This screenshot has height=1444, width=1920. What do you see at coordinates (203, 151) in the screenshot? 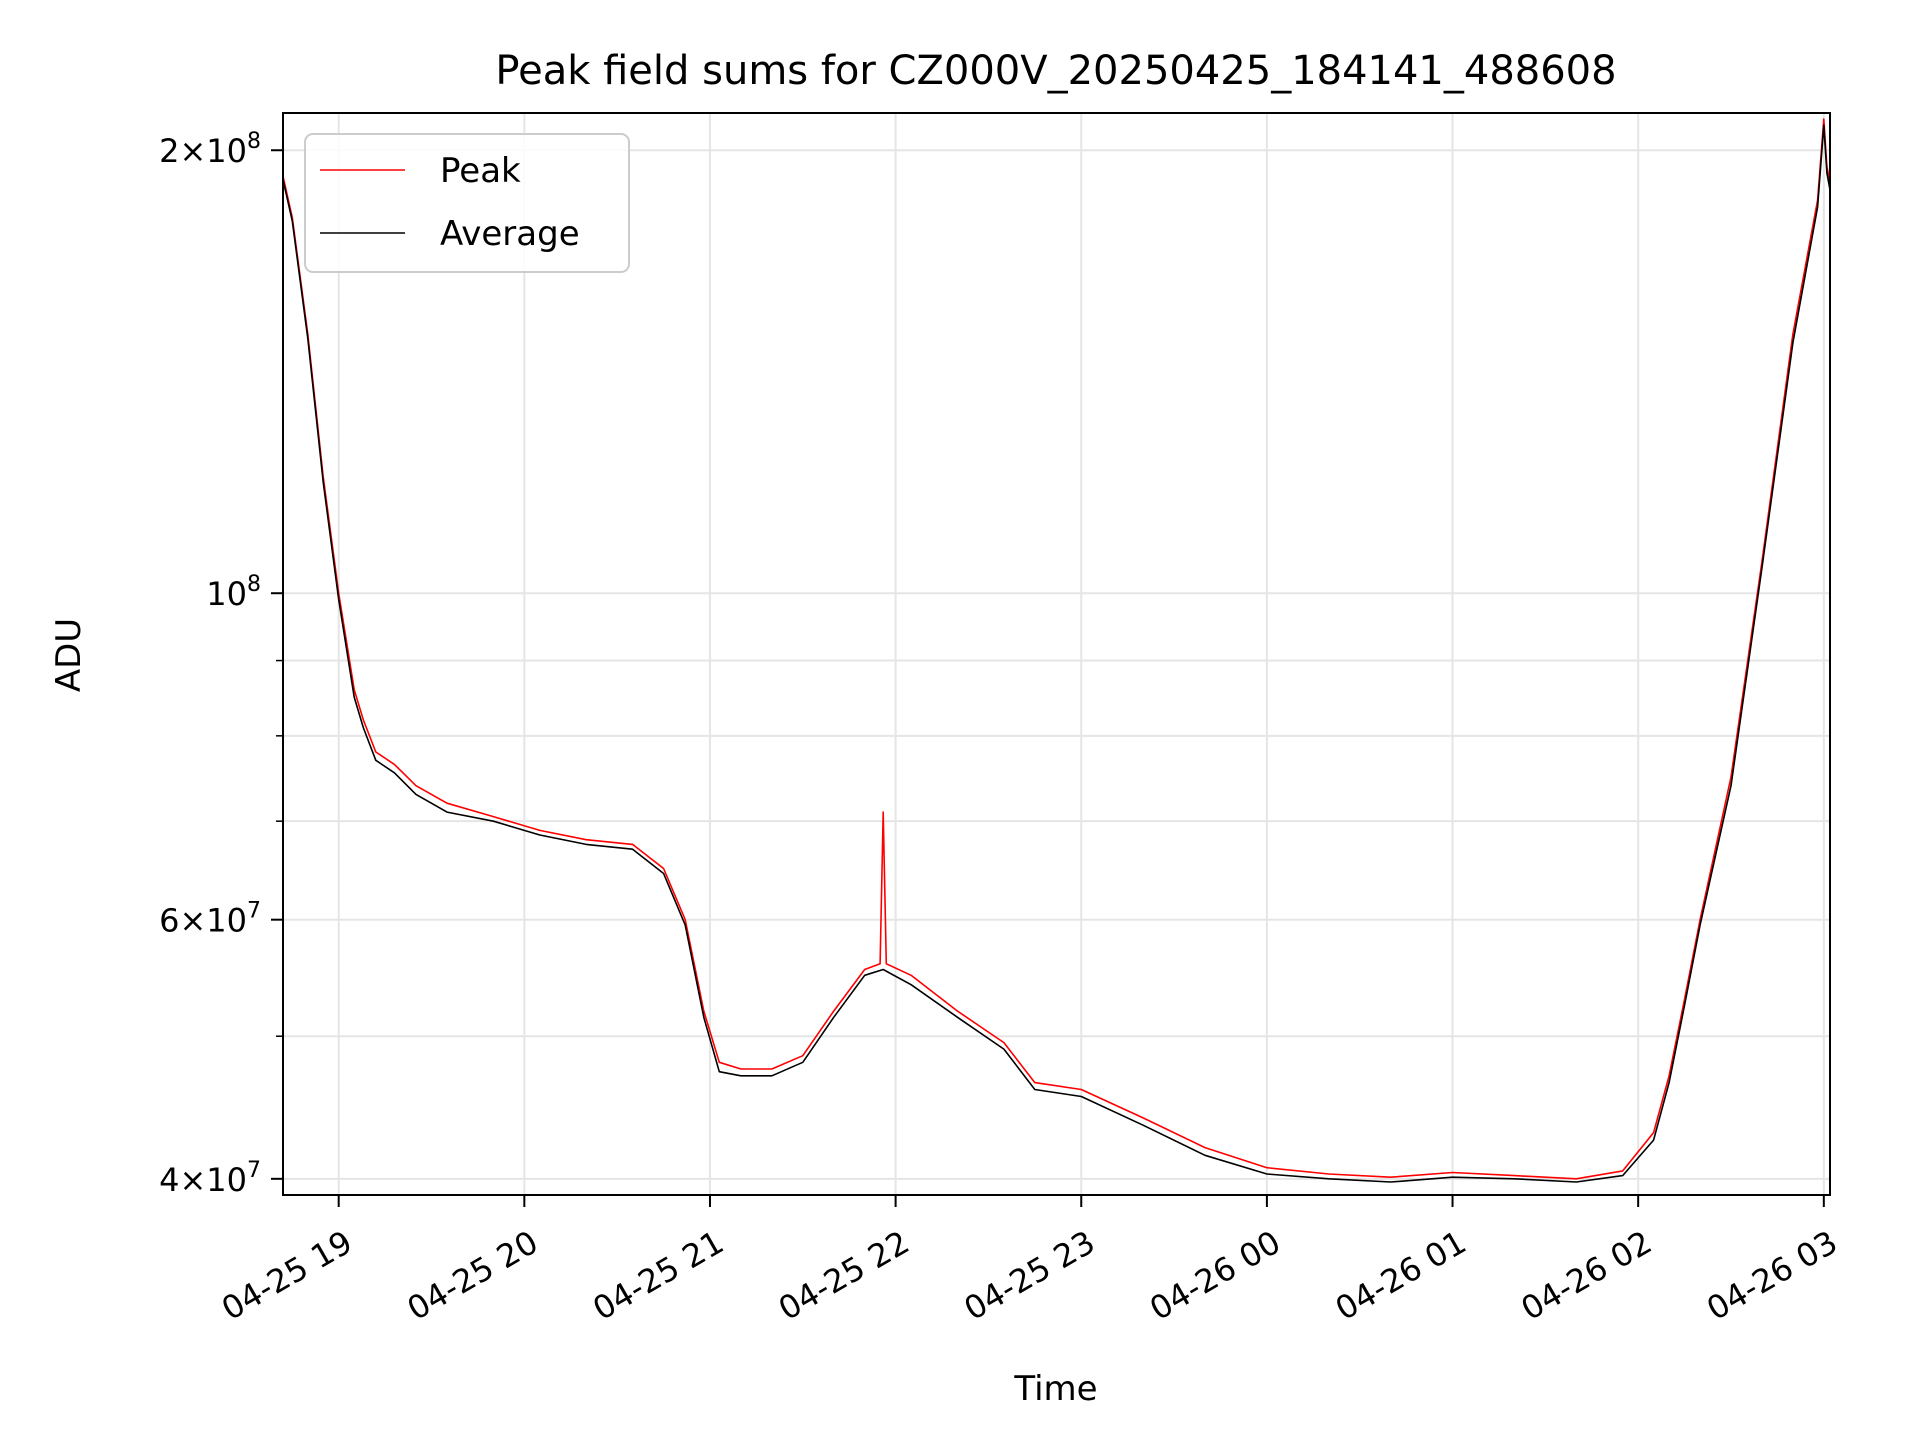
I see `y-tick-label-base: 2×10` at bounding box center [203, 151].